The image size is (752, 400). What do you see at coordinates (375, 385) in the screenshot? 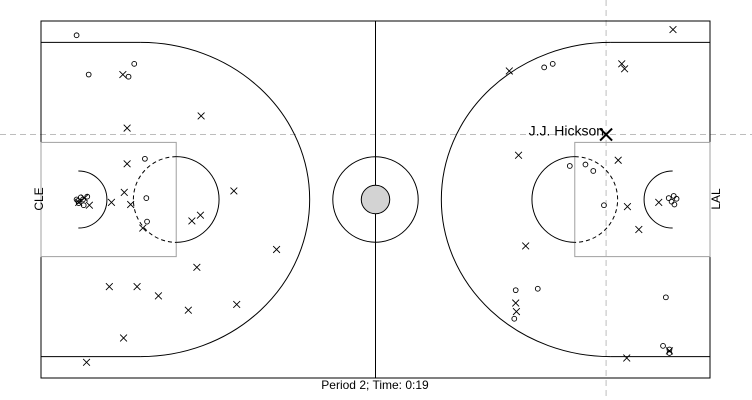
I see `chart-caption: Period 2; Time: 0:19` at bounding box center [375, 385].